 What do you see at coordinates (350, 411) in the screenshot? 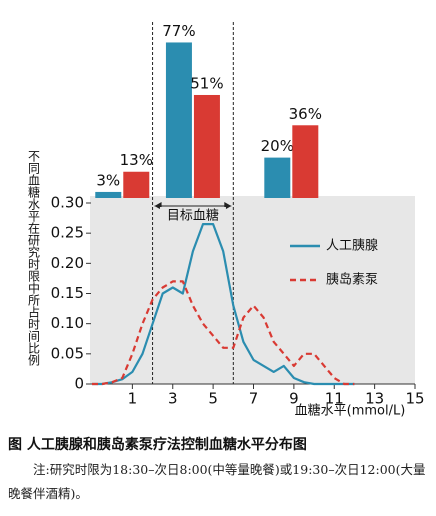
I see `x-axis-label: 血糖水平(mmol/L)` at bounding box center [350, 411].